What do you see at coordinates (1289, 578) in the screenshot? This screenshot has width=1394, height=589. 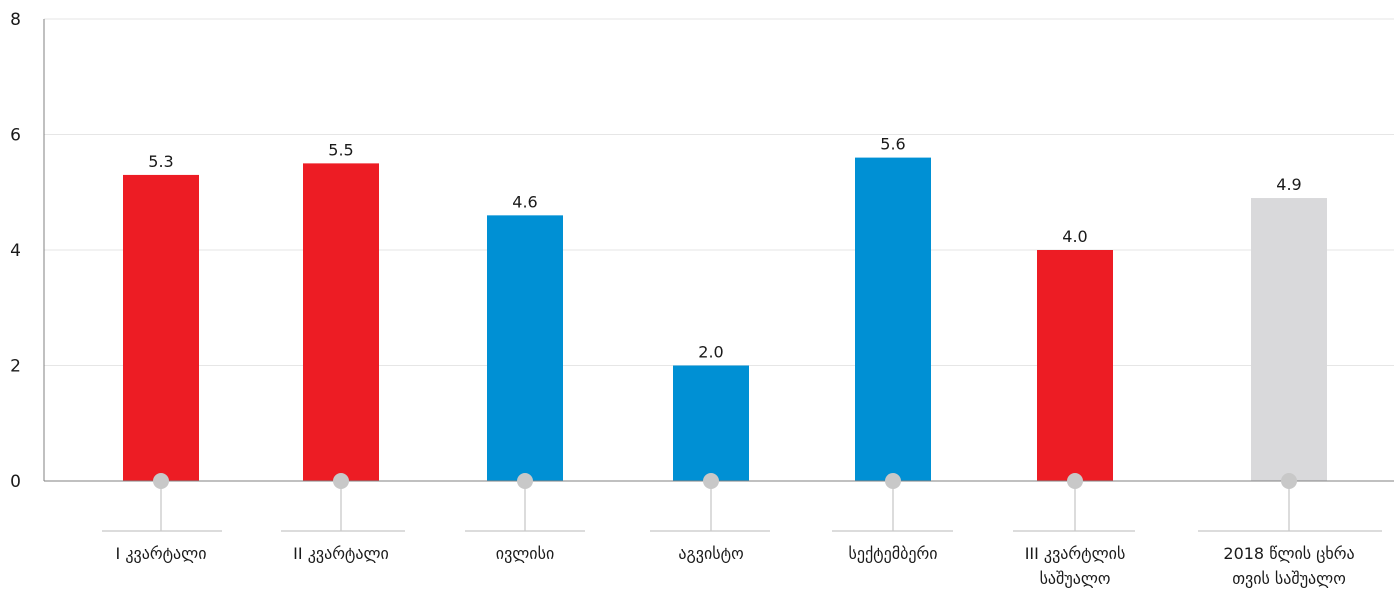 I see `category-label: თვის საშუალო` at bounding box center [1289, 578].